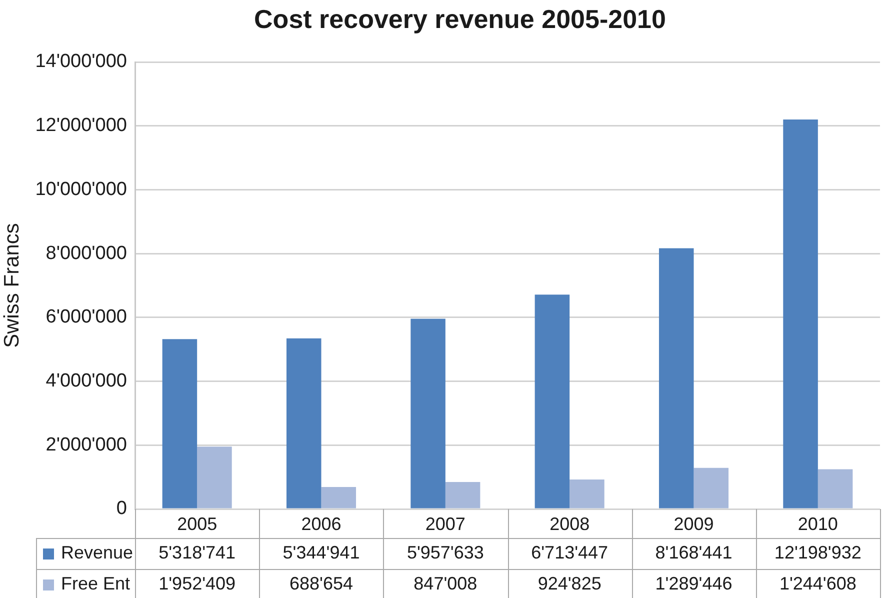 The width and height of the screenshot is (883, 598). Describe the element at coordinates (81, 61) in the screenshot. I see `y-tick-label: 14'000'000` at that location.